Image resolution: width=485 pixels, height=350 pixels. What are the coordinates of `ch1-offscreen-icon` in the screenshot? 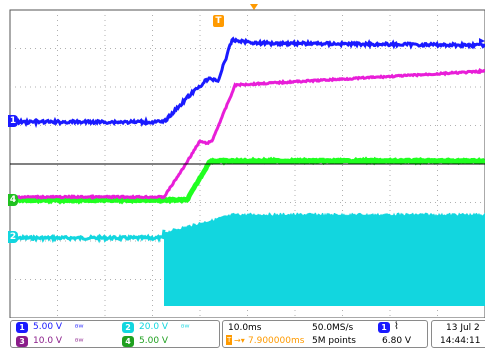 It's located at (482, 41).